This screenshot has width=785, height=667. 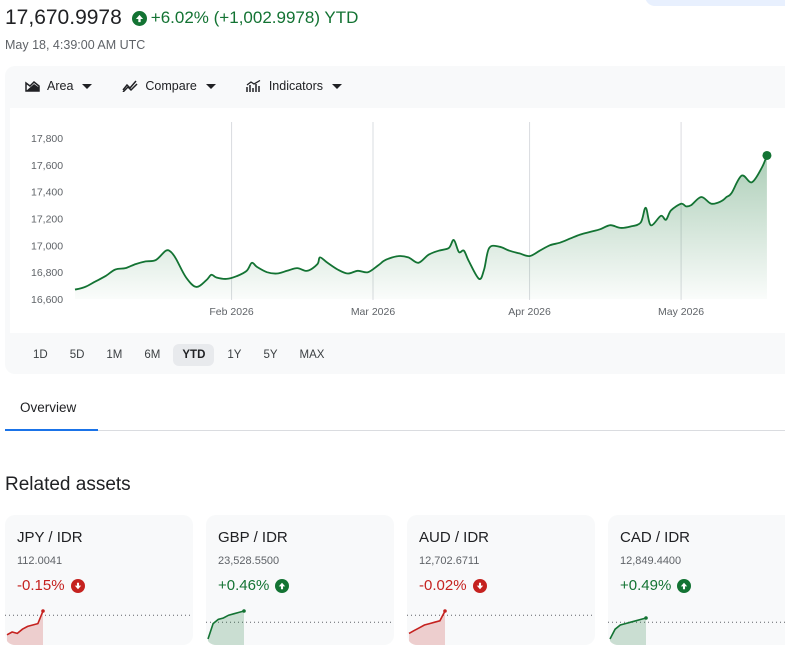 What do you see at coordinates (194, 355) in the screenshot?
I see `range-ytd: YTD` at bounding box center [194, 355].